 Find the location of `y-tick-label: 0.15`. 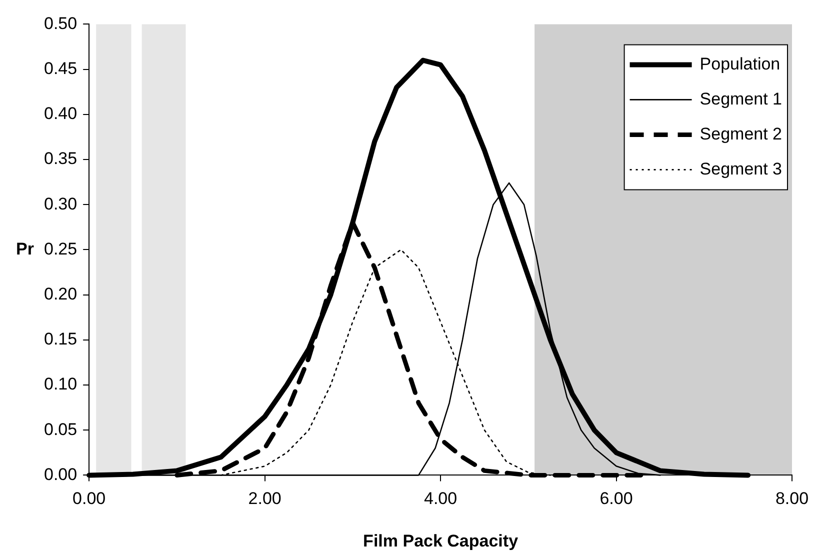

y-tick-label: 0.15 is located at coordinates (61, 339).